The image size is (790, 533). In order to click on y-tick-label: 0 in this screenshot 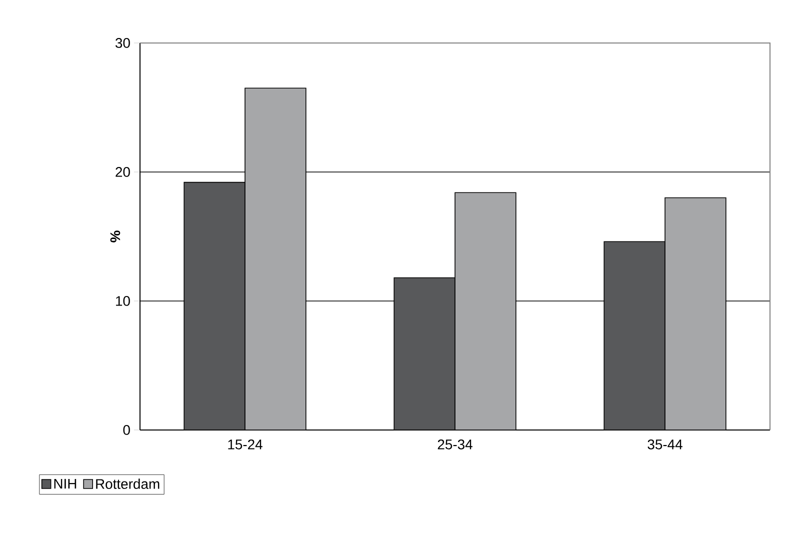, I will do `click(126, 430)`.